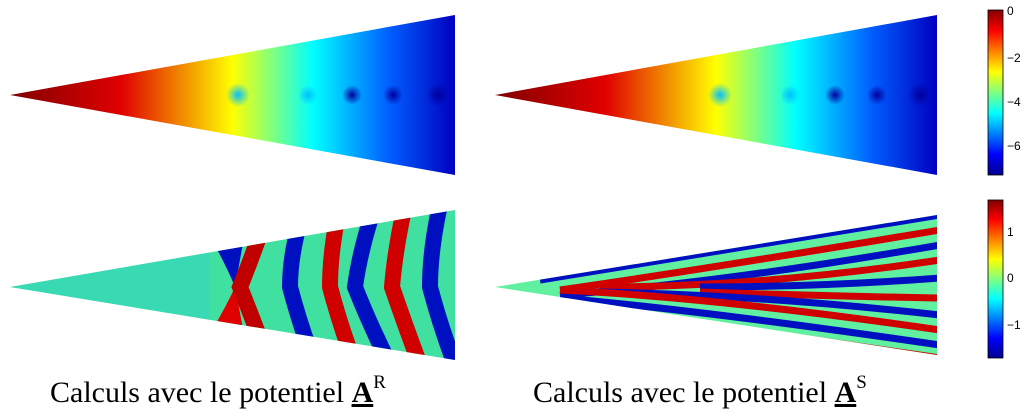  Describe the element at coordinates (700, 390) in the screenshot. I see `caption: Calculs avec le potentiel AS` at that location.